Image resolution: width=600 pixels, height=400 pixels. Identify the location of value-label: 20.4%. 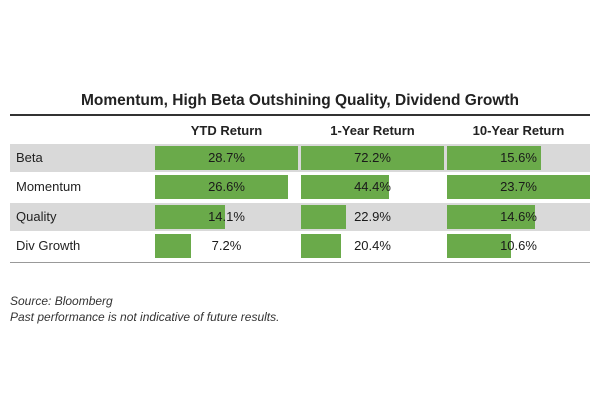
(372, 245).